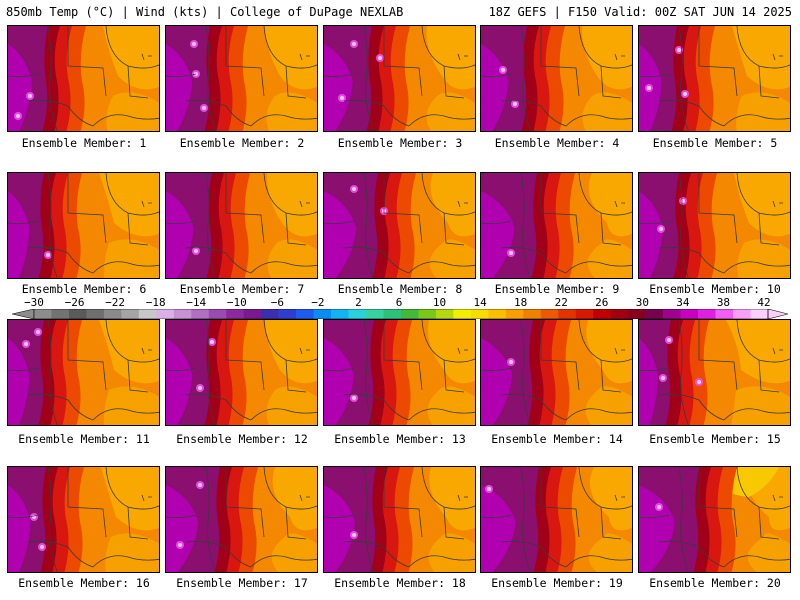 The image size is (800, 600). Describe the element at coordinates (480, 302) in the screenshot. I see `colorbar-tick-label: 14` at that location.